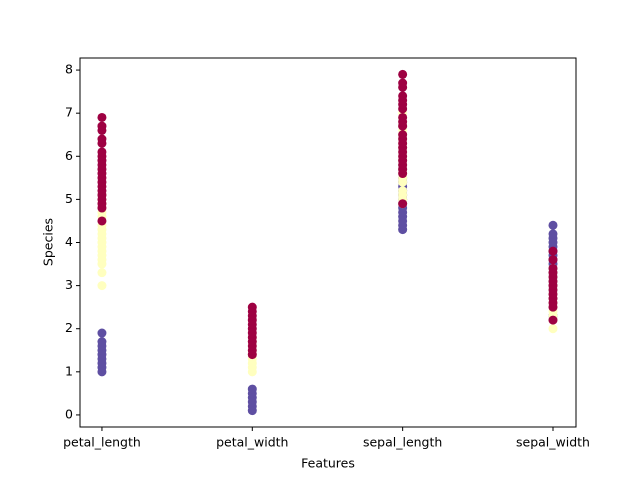  What do you see at coordinates (69, 69) in the screenshot?
I see `y-tick-label: 8` at bounding box center [69, 69].